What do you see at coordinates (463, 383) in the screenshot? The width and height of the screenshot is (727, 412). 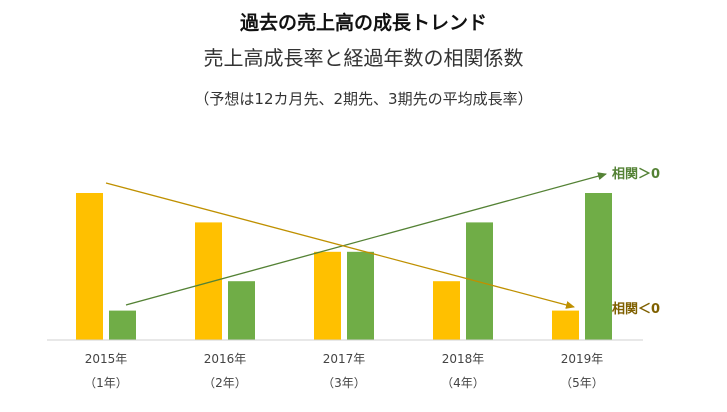 I see `x-tick-sublabel: （4年）` at bounding box center [463, 383].